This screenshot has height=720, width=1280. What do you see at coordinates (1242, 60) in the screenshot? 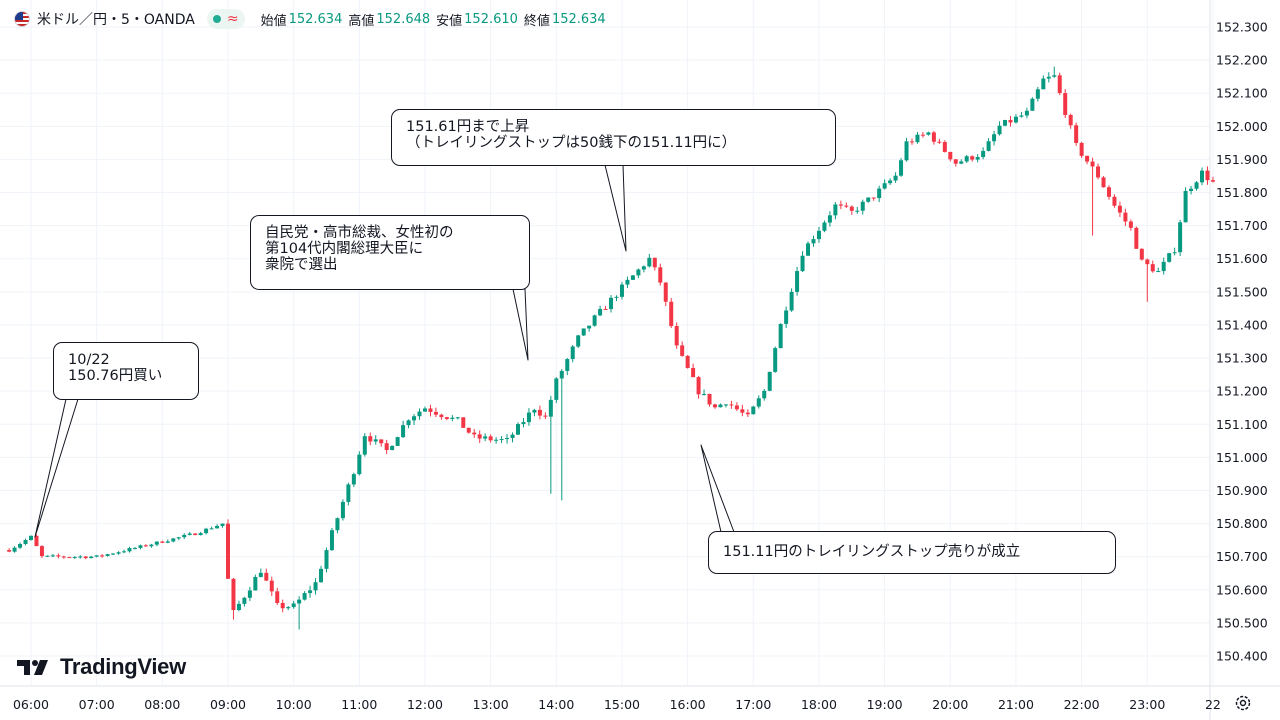
I see `y-tick-label: 152.200` at bounding box center [1242, 60].